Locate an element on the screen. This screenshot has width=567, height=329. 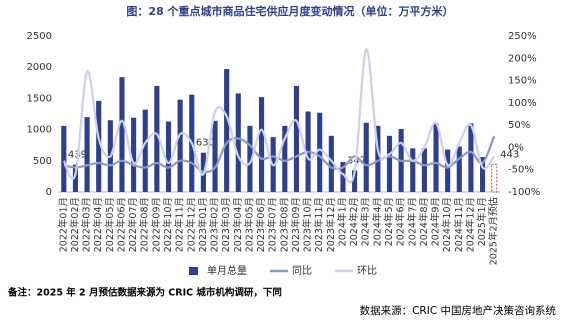
x-tick-label: 2023年04月 is located at coordinates (238, 224).